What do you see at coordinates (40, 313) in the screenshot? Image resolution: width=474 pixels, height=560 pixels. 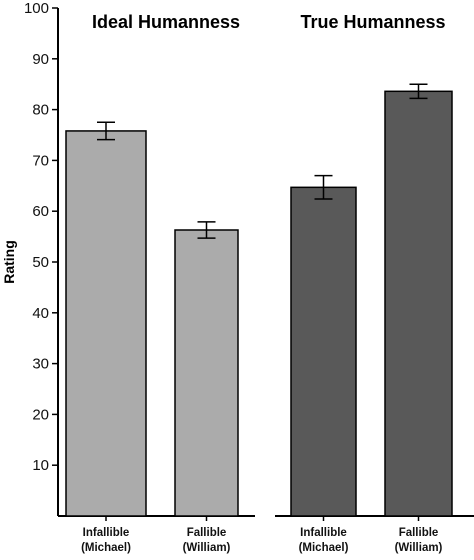 I see `y-tick-label: 40` at bounding box center [40, 313].